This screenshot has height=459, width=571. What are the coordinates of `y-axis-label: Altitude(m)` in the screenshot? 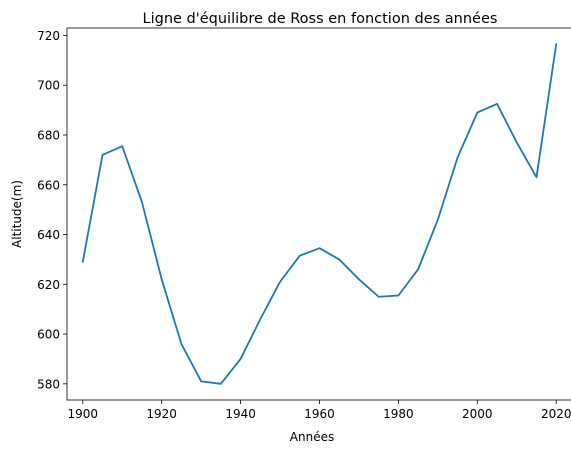 It's located at (17, 214).